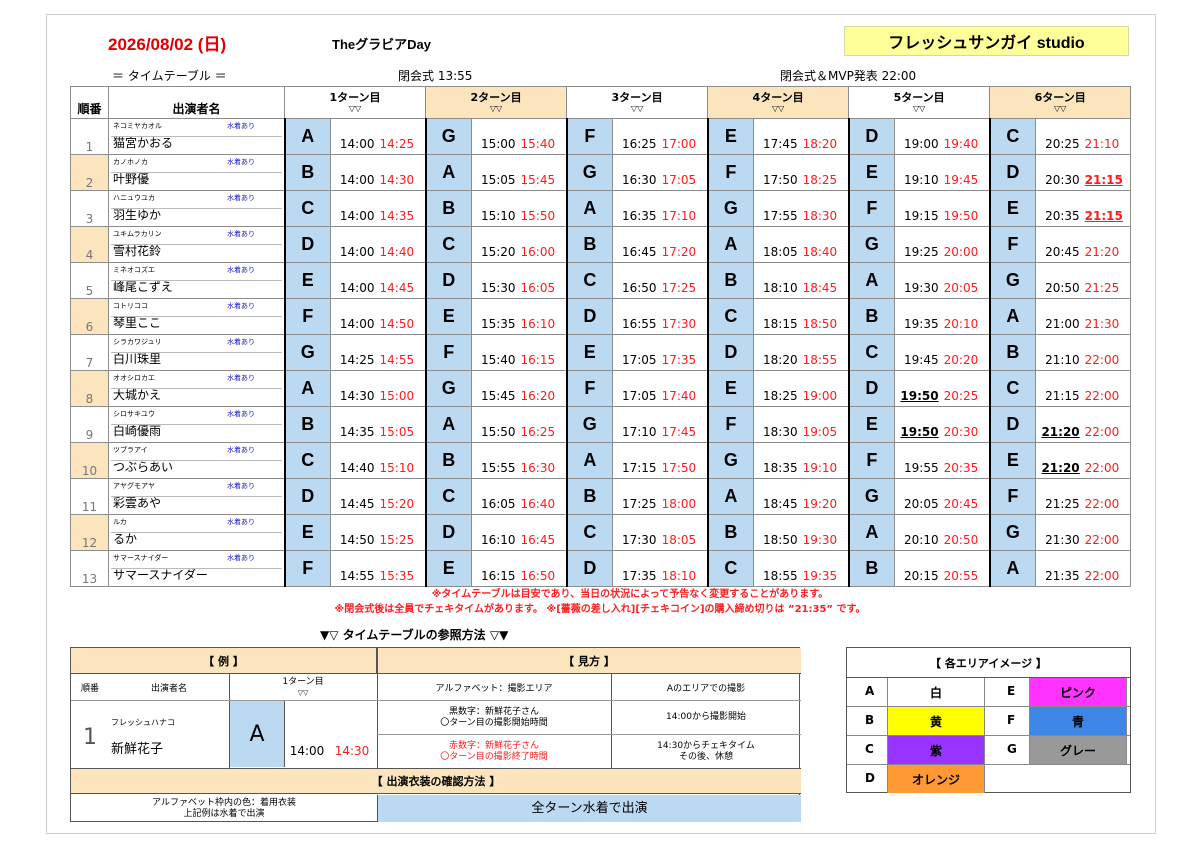 This screenshot has height=849, width=1200. Describe the element at coordinates (589, 808) in the screenshot. I see `costume-value: 全ターン水着で出演` at that location.